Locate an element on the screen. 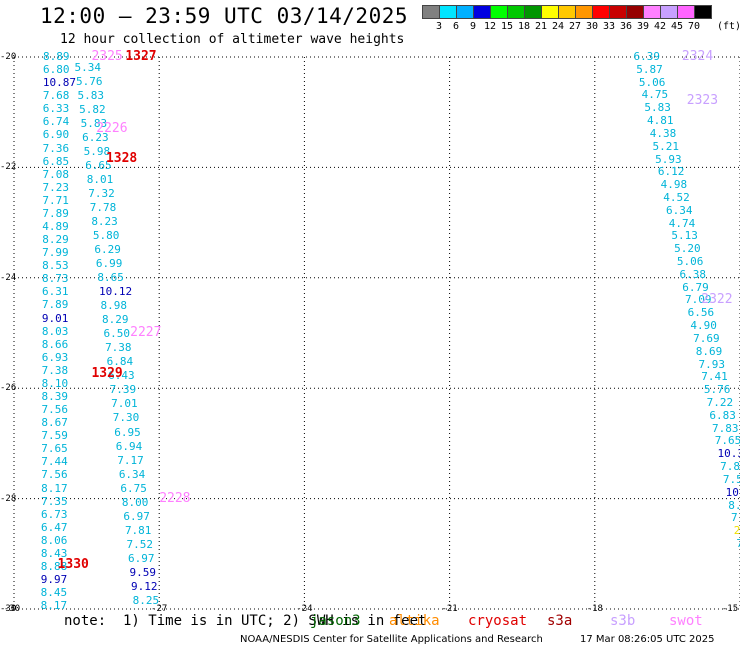  pass-id-label: 1330 is located at coordinates (73, 564).